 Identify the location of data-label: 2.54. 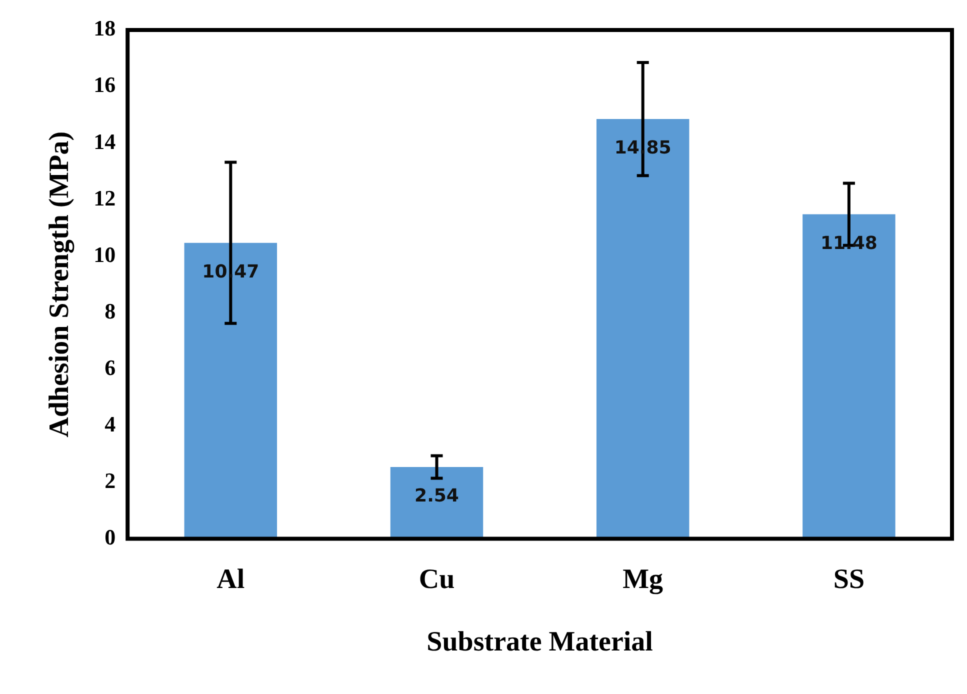
(436, 496).